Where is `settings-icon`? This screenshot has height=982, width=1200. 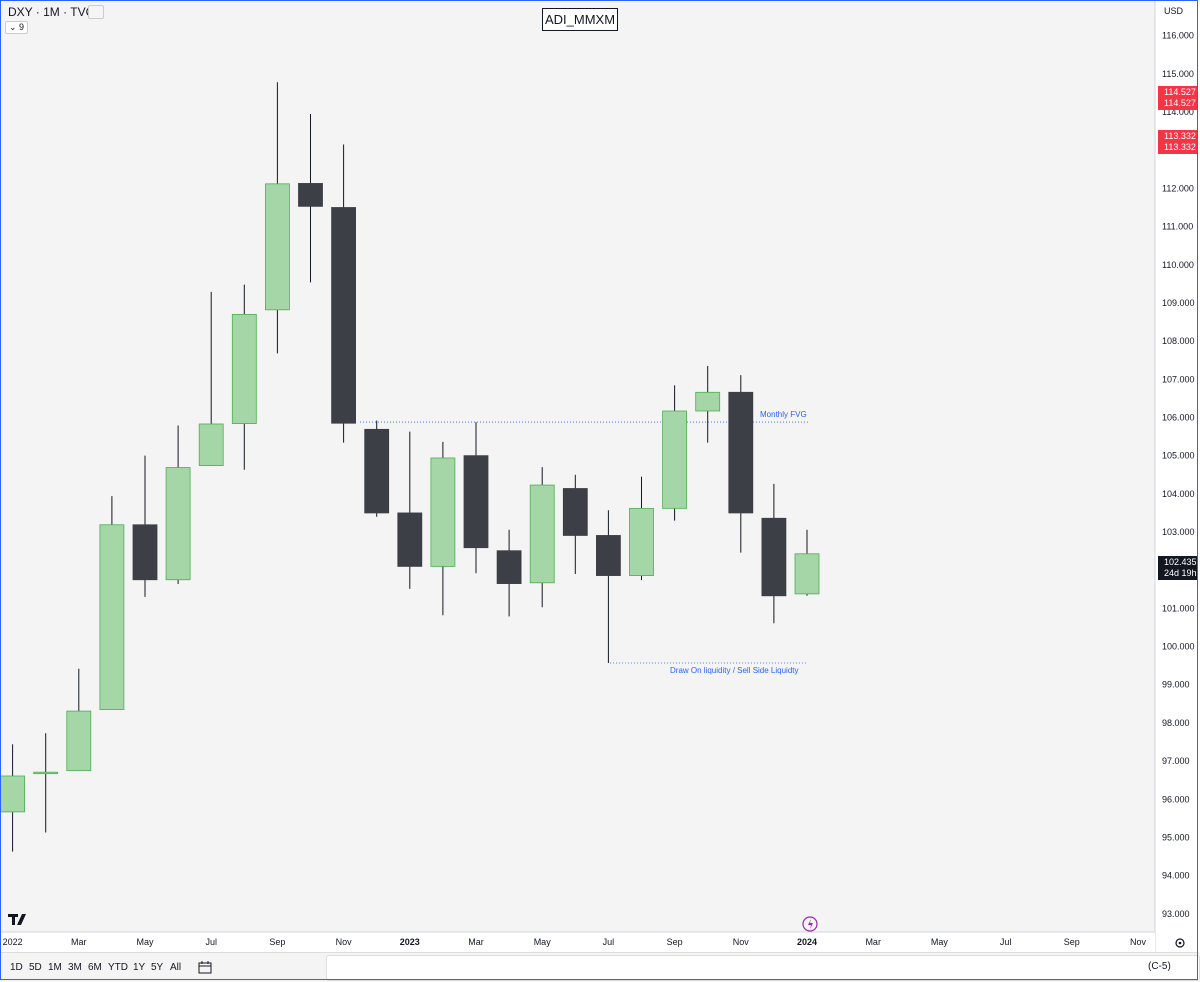 settings-icon is located at coordinates (1180, 943).